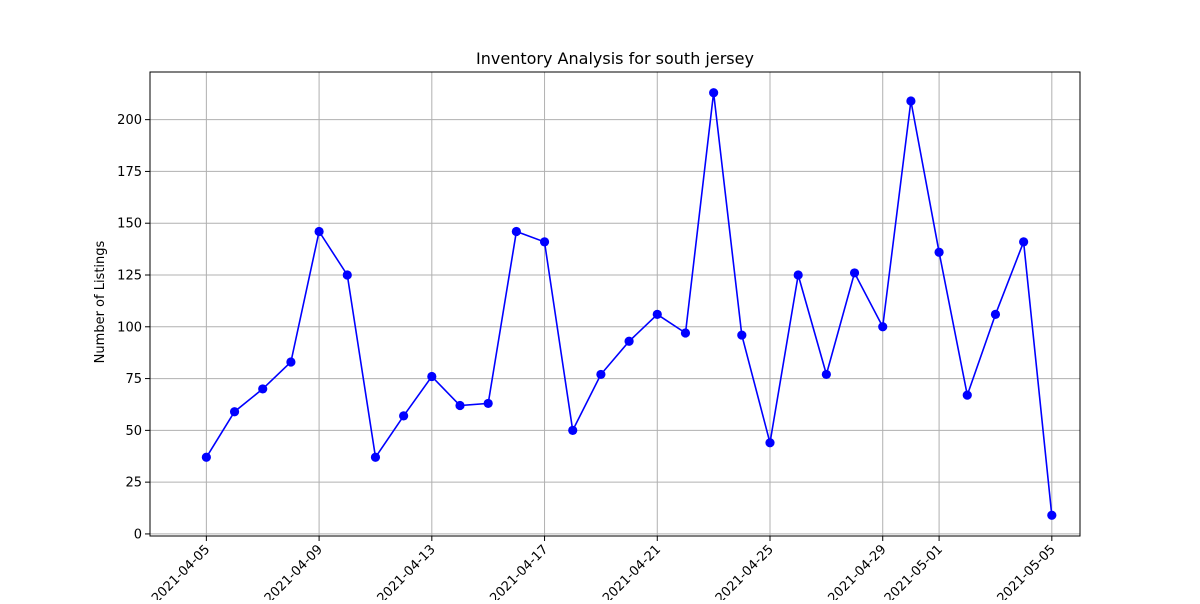 This screenshot has height=604, width=1200. What do you see at coordinates (129, 120) in the screenshot?
I see `y-tick-label: 200` at bounding box center [129, 120].